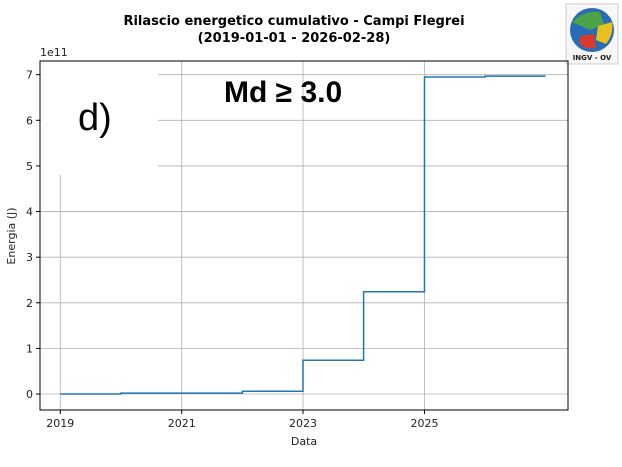  Describe the element at coordinates (182, 423) in the screenshot. I see `x-tick-label: 2021` at that location.